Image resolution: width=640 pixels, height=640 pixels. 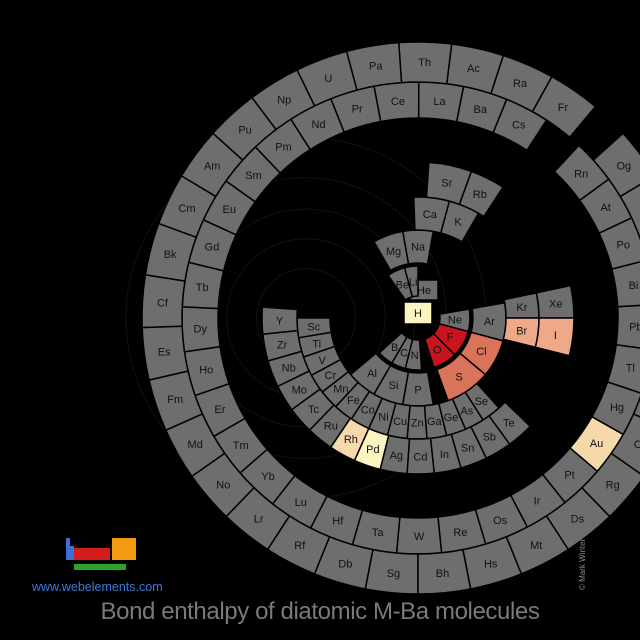 I want to click on element-symbol: Re, so click(x=460, y=533).